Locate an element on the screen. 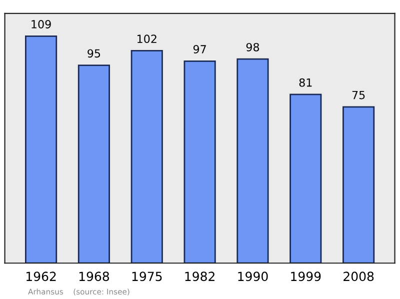 The height and width of the screenshot is (299, 400). x-tick-label: 1962 is located at coordinates (41, 277).